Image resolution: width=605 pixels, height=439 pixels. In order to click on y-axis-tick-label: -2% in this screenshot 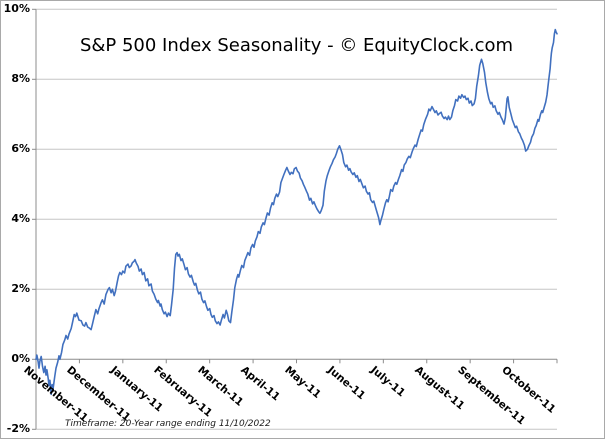, I will do `click(18, 429)`.